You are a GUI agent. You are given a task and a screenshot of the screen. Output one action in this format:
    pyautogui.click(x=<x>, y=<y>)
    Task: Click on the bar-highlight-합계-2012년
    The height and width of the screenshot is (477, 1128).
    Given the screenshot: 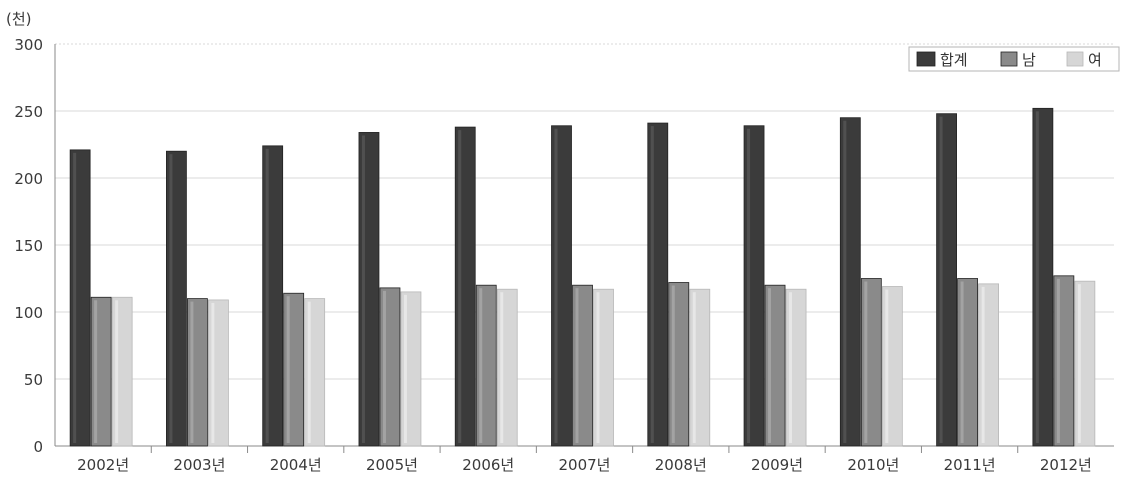 What is the action you would take?
    pyautogui.click(x=1037, y=277)
    